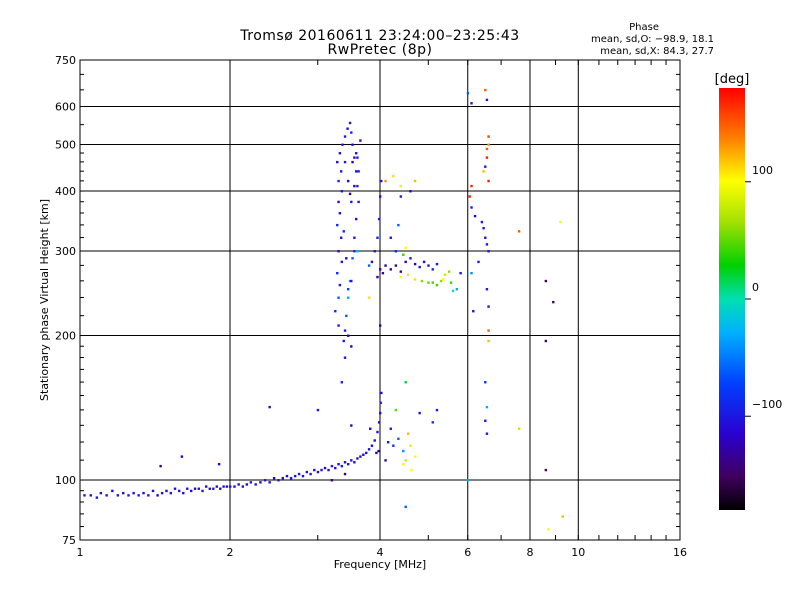 This screenshot has height=600, width=800. What do you see at coordinates (65, 107) in the screenshot?
I see `y-tick-label: 600` at bounding box center [65, 107].